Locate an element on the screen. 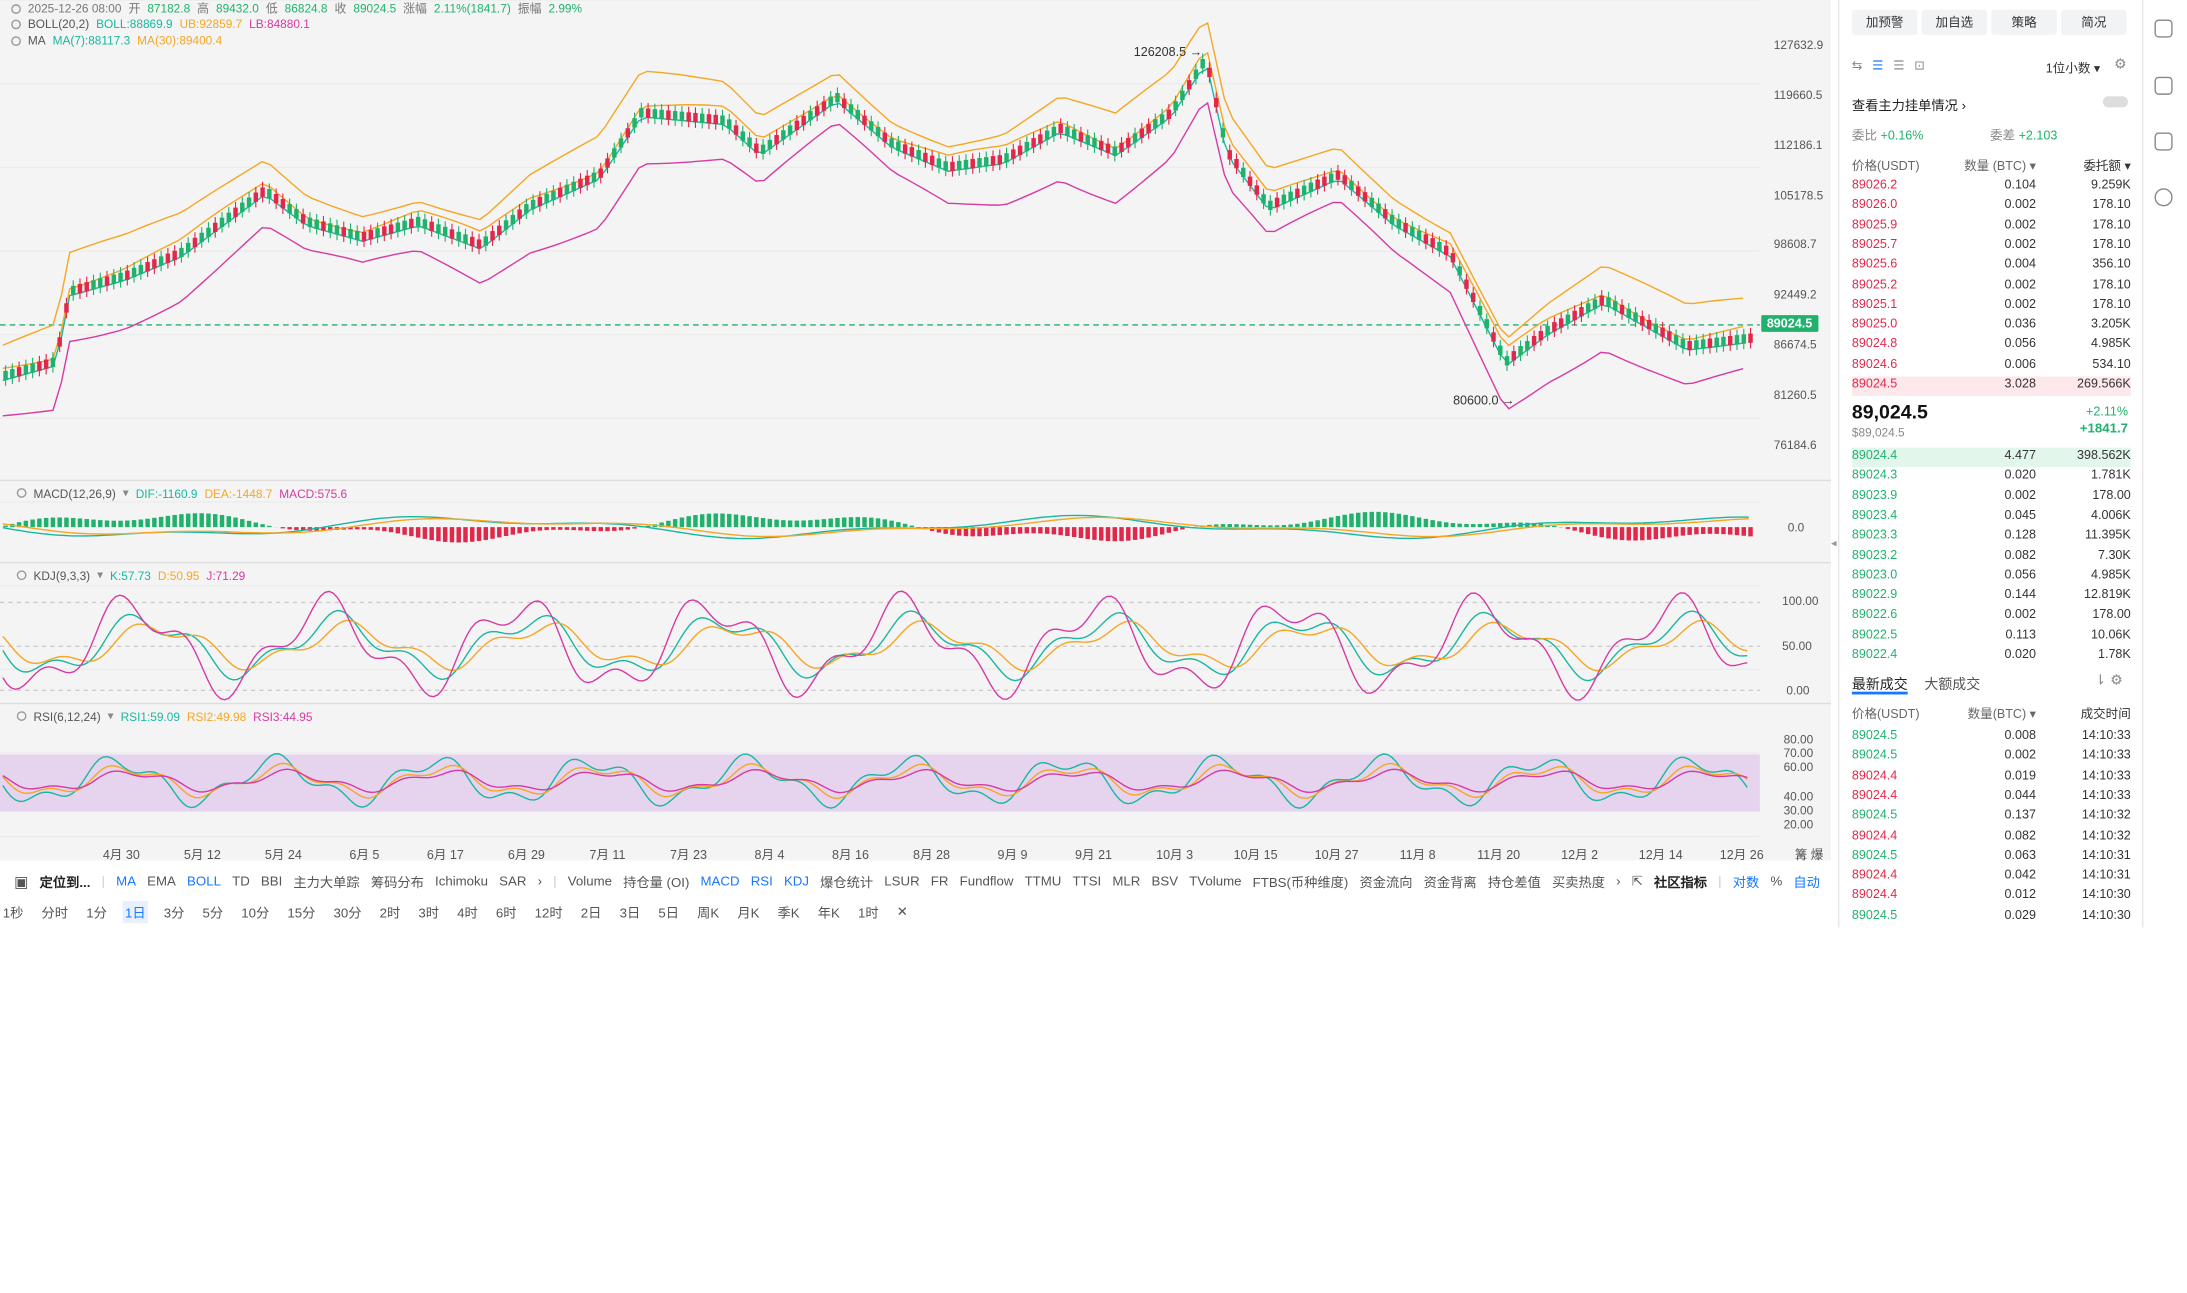 The width and height of the screenshot is (2187, 1293). indicator-rsi: RSI is located at coordinates (762, 881).